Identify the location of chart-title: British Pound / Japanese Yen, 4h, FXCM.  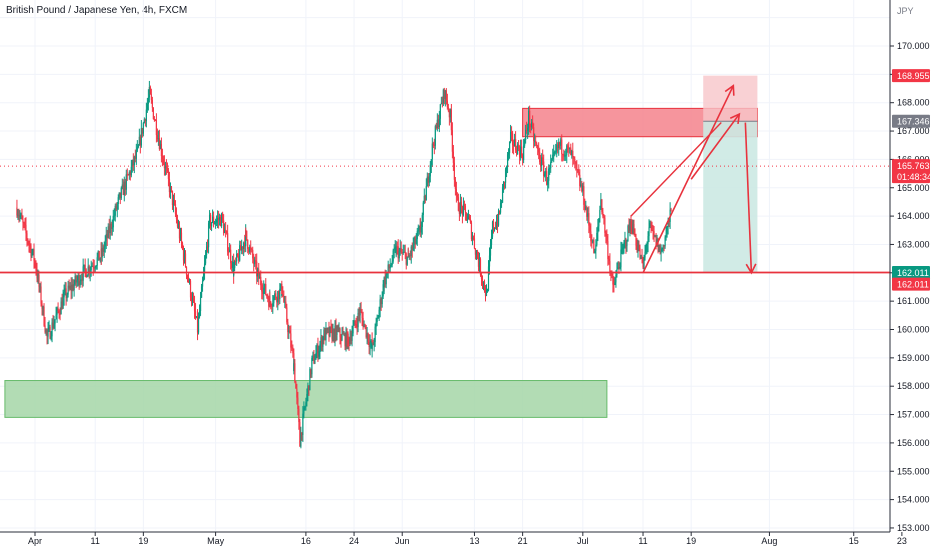
(97, 10).